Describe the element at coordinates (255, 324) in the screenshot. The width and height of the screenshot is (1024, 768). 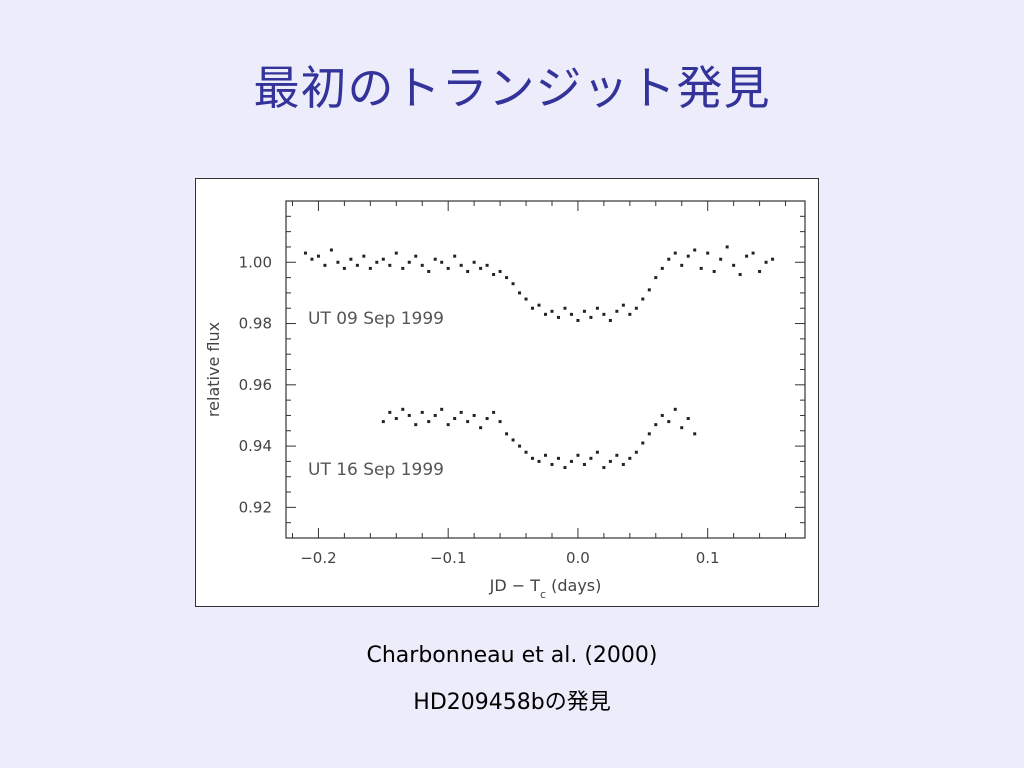
I see `y-tick-label: 0.98` at that location.